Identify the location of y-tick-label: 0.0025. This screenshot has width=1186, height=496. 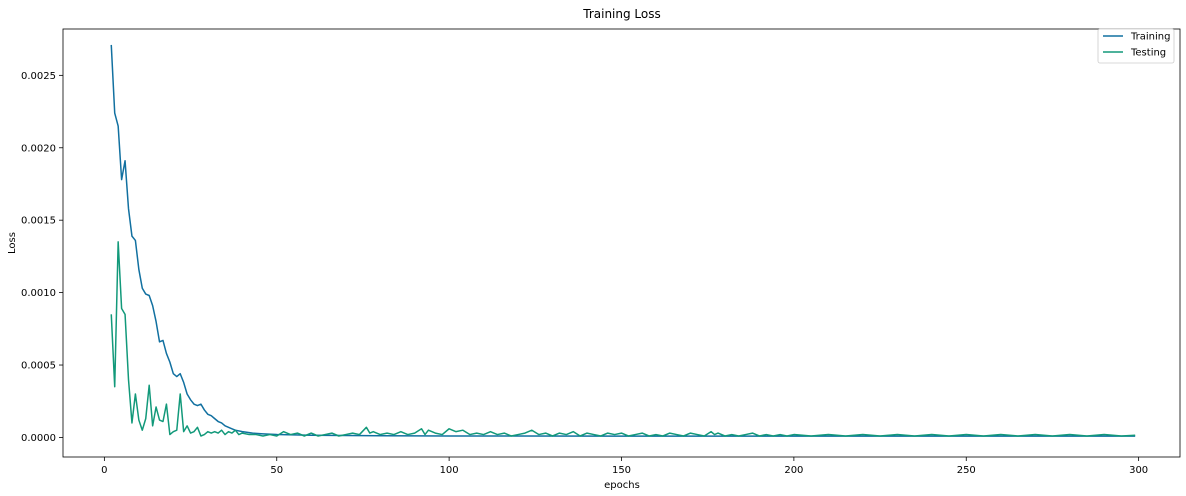
(38, 76).